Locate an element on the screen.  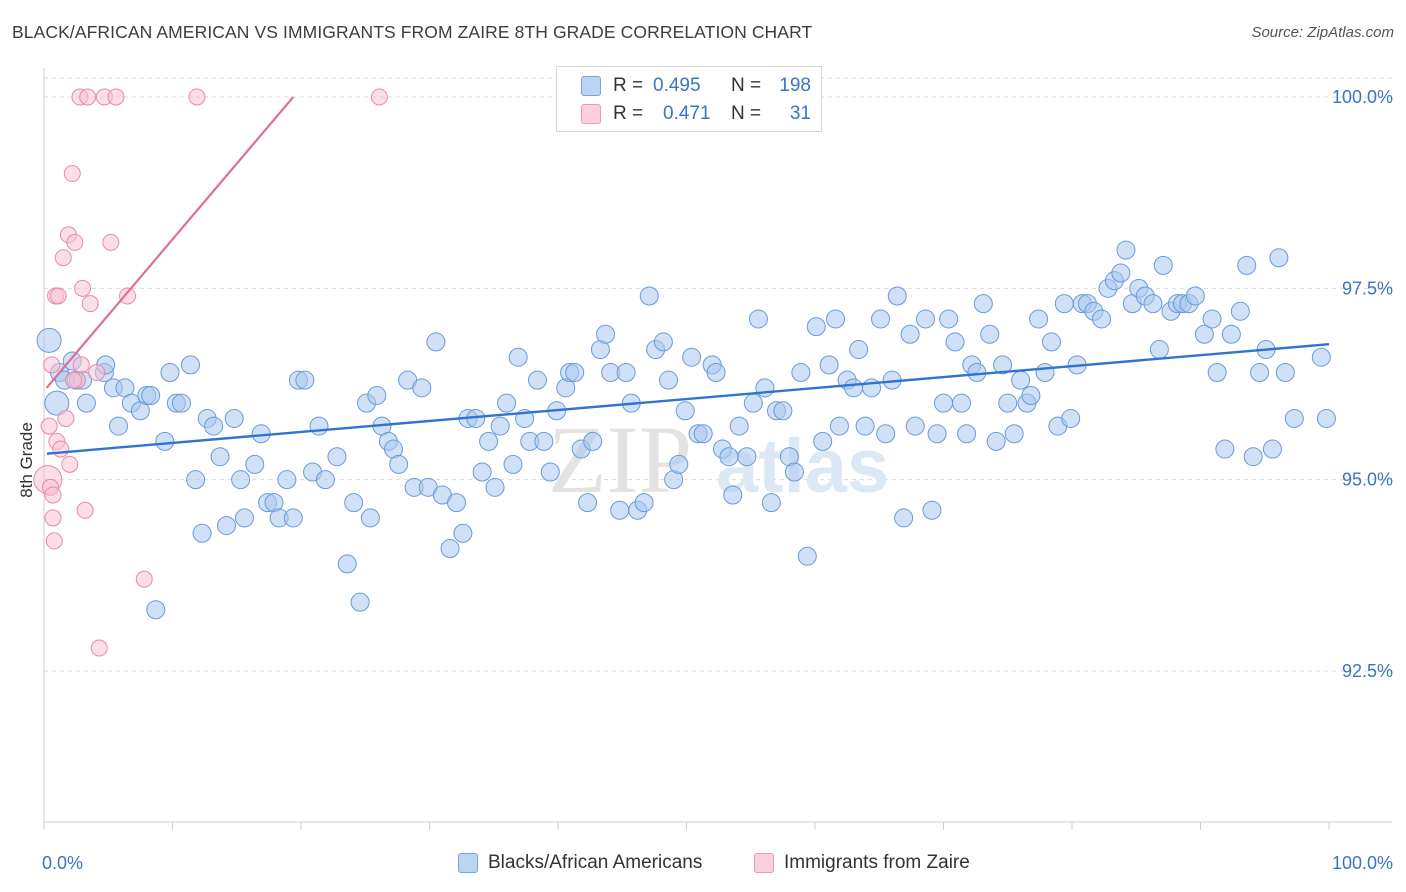
legend-row-blacks: R = 0.495 N = 198 is located at coordinates (696, 86).